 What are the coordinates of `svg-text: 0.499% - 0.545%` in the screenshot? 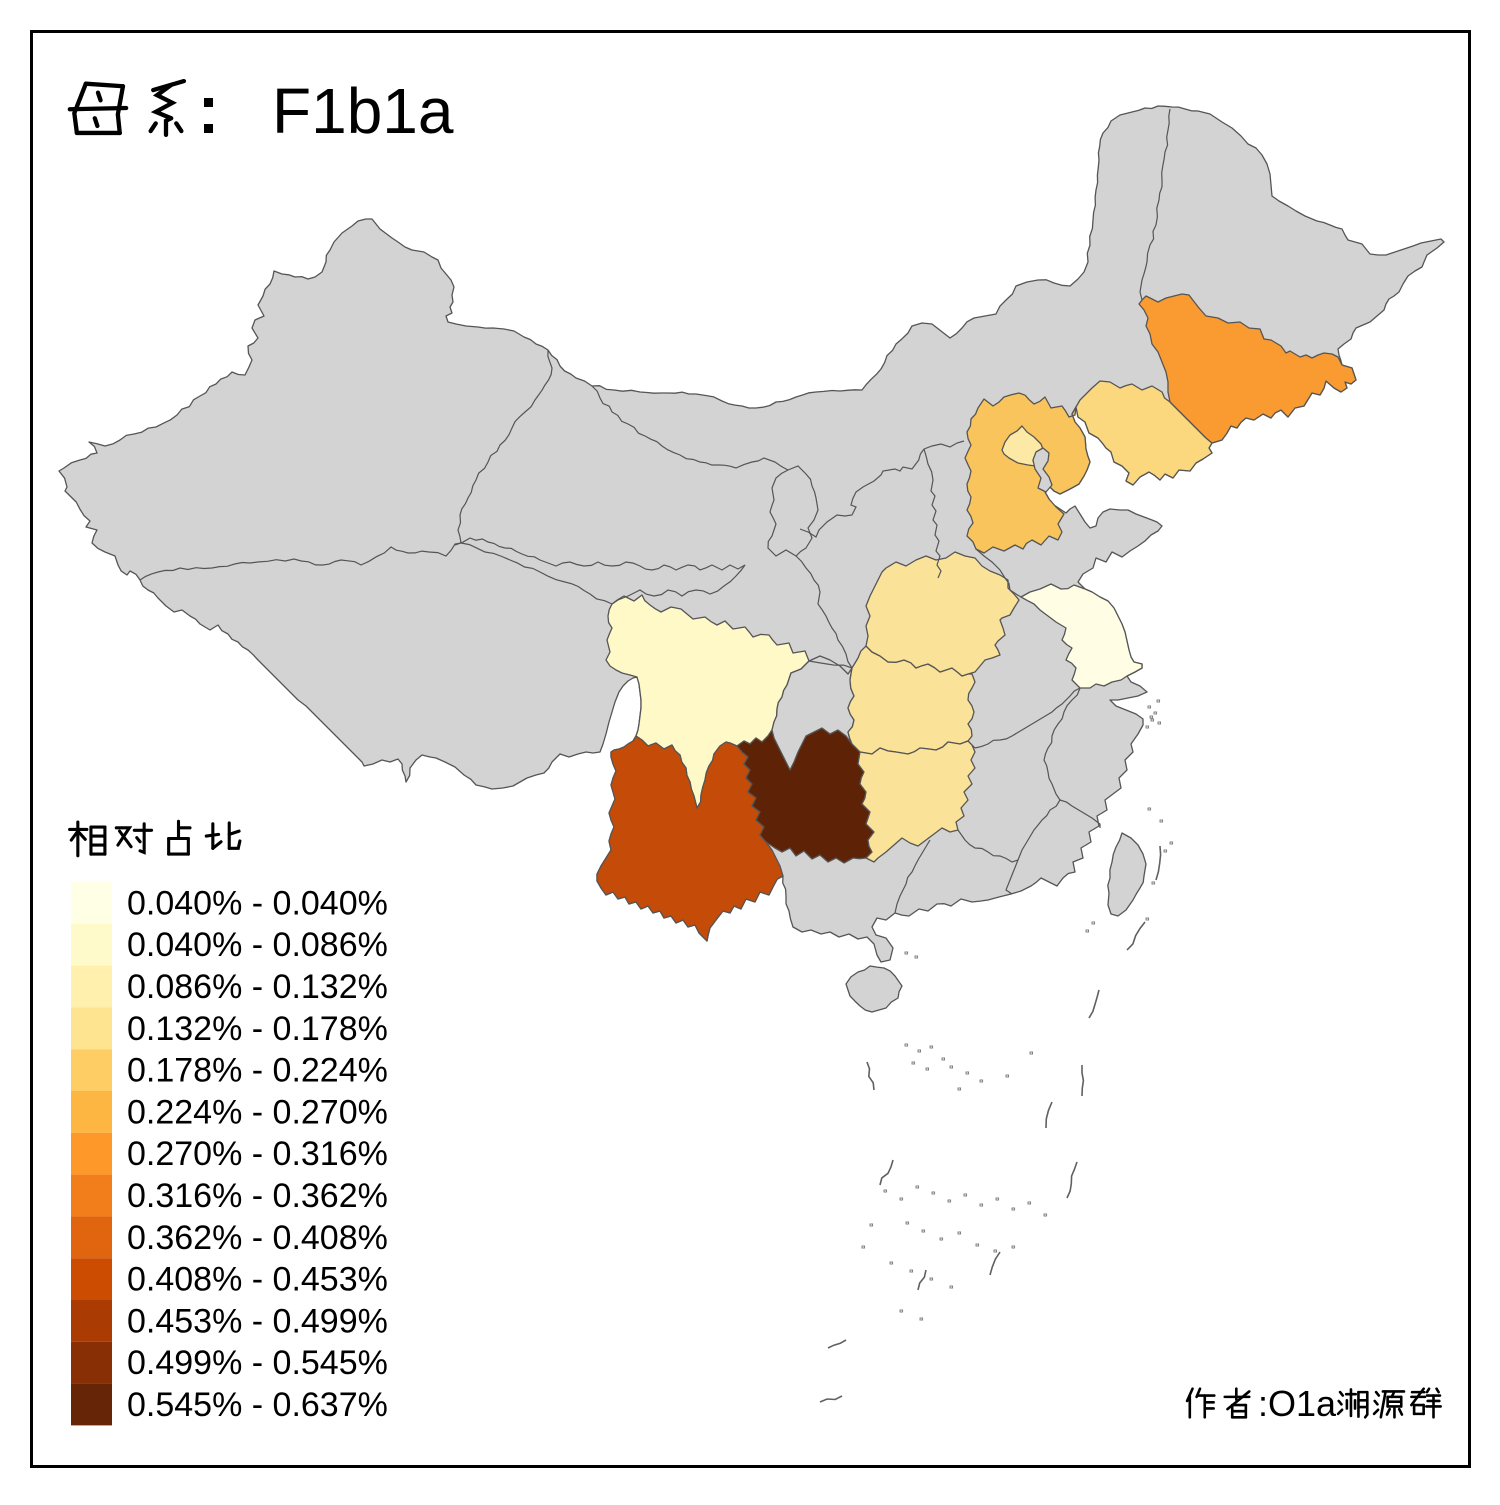 It's located at (257, 1363).